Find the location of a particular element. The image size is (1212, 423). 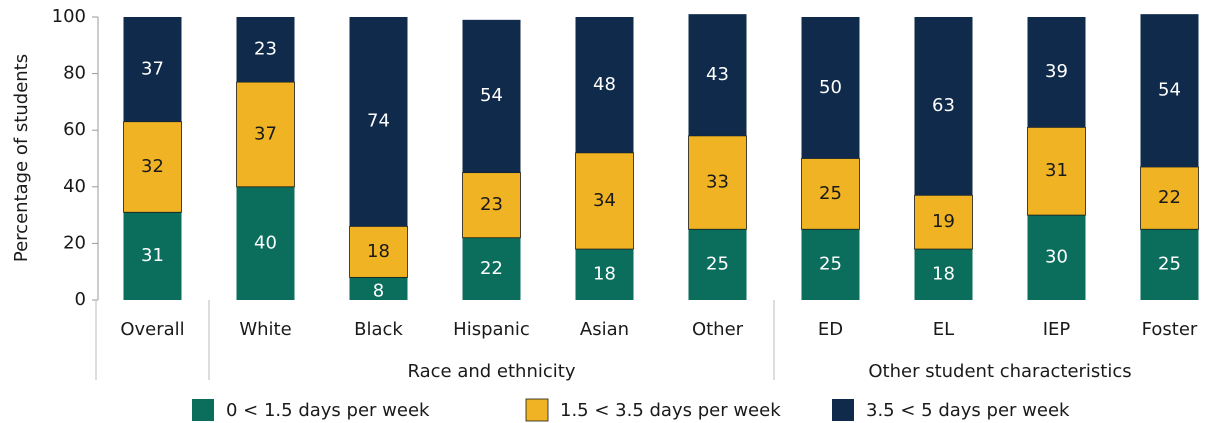

legend-label: 3.5 < 5 days per week is located at coordinates (968, 410).